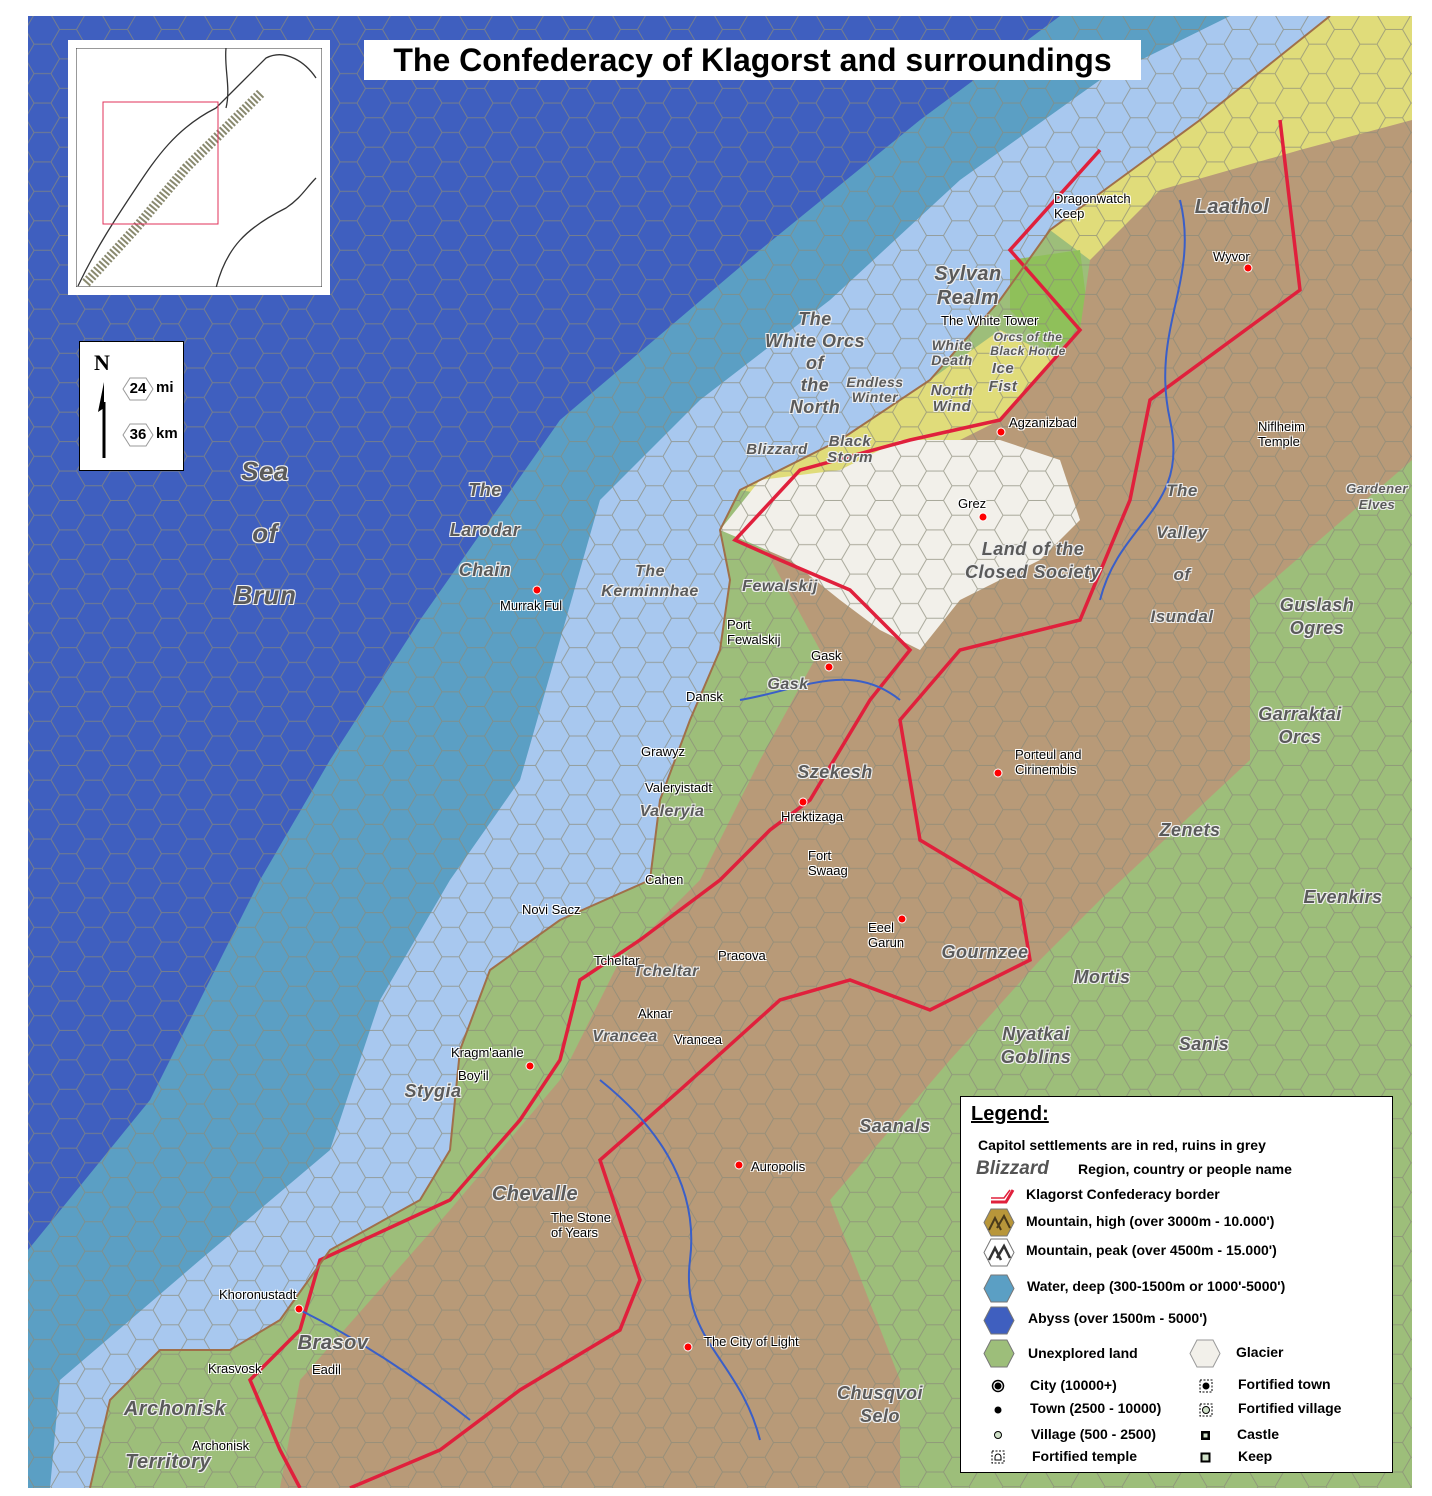  I want to click on legend-item-label: Town (2500 - 10000), so click(1096, 1408).